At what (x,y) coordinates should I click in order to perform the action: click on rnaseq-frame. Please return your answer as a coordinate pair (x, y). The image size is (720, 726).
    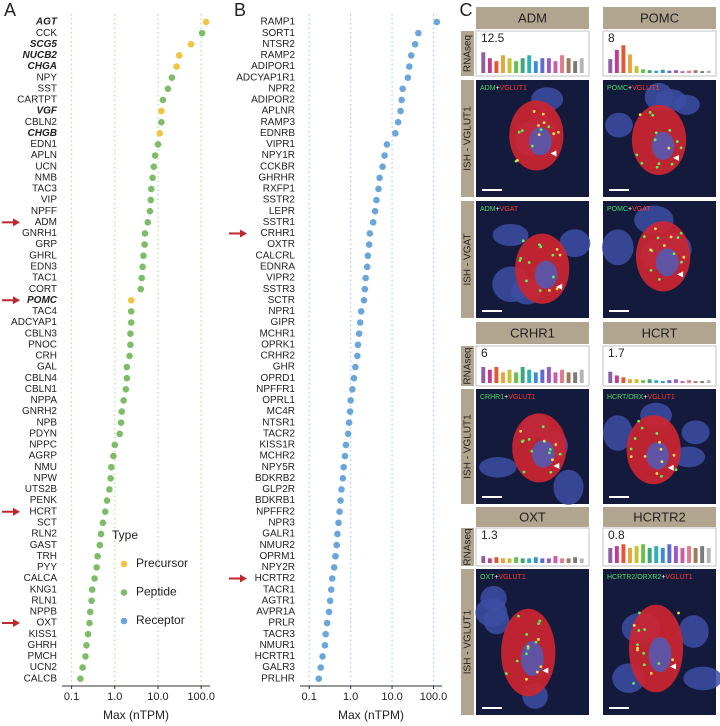
    Looking at the image, I should click on (532, 366).